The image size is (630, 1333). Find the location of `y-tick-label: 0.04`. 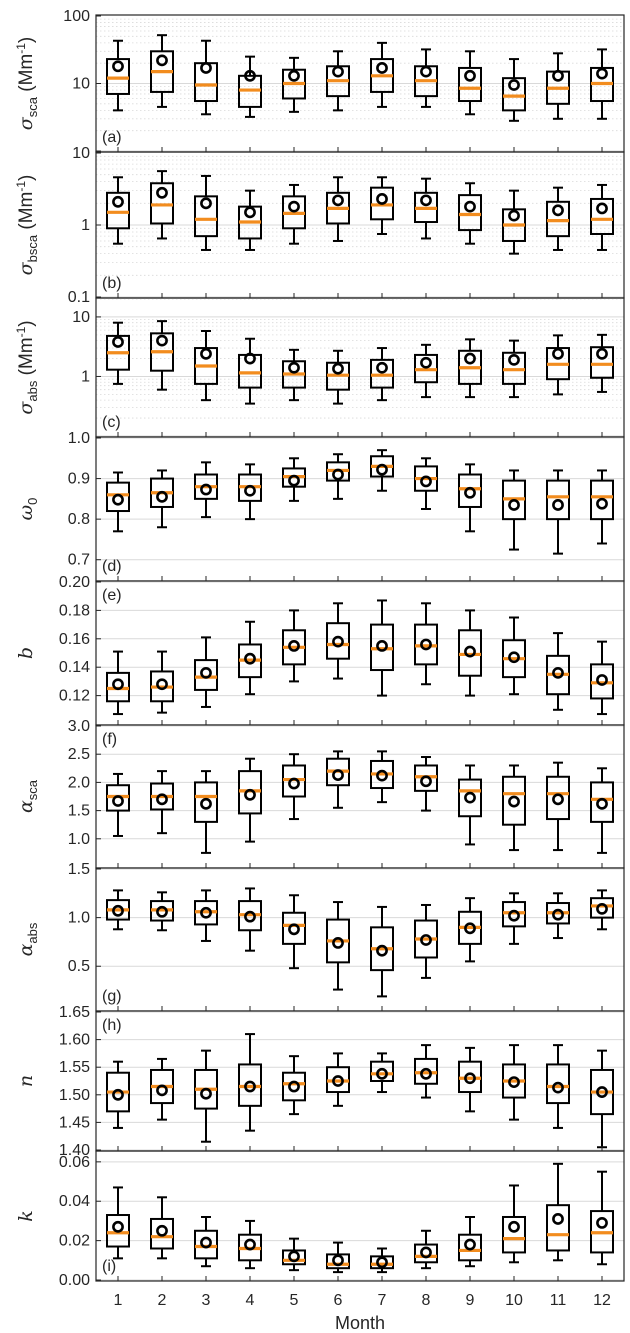

y-tick-label: 0.04 is located at coordinates (74, 1201).